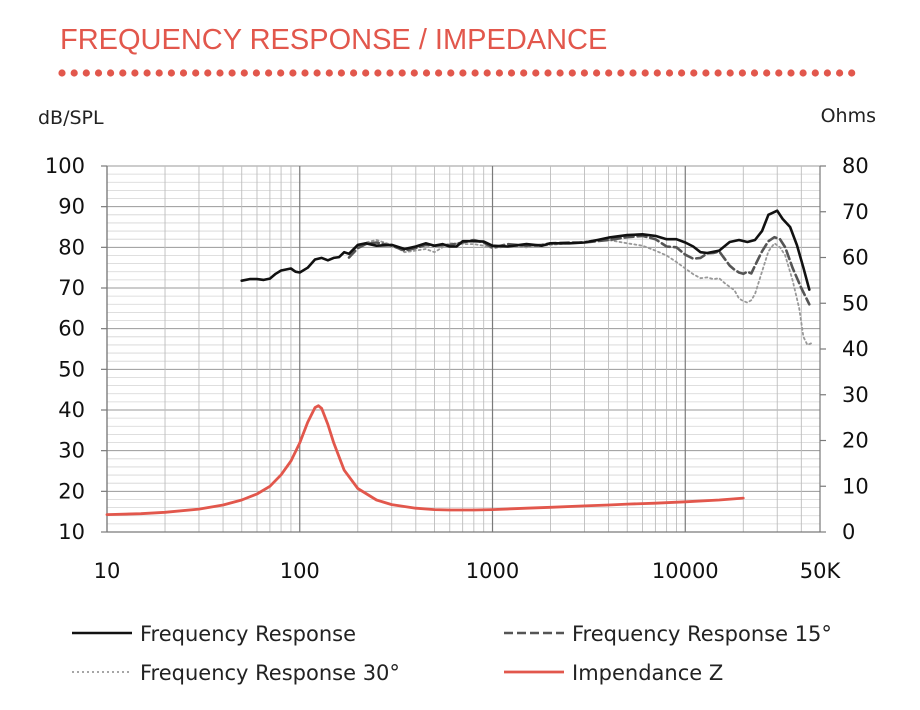 The width and height of the screenshot is (920, 710). I want to click on right-tick-label: 70, so click(855, 212).